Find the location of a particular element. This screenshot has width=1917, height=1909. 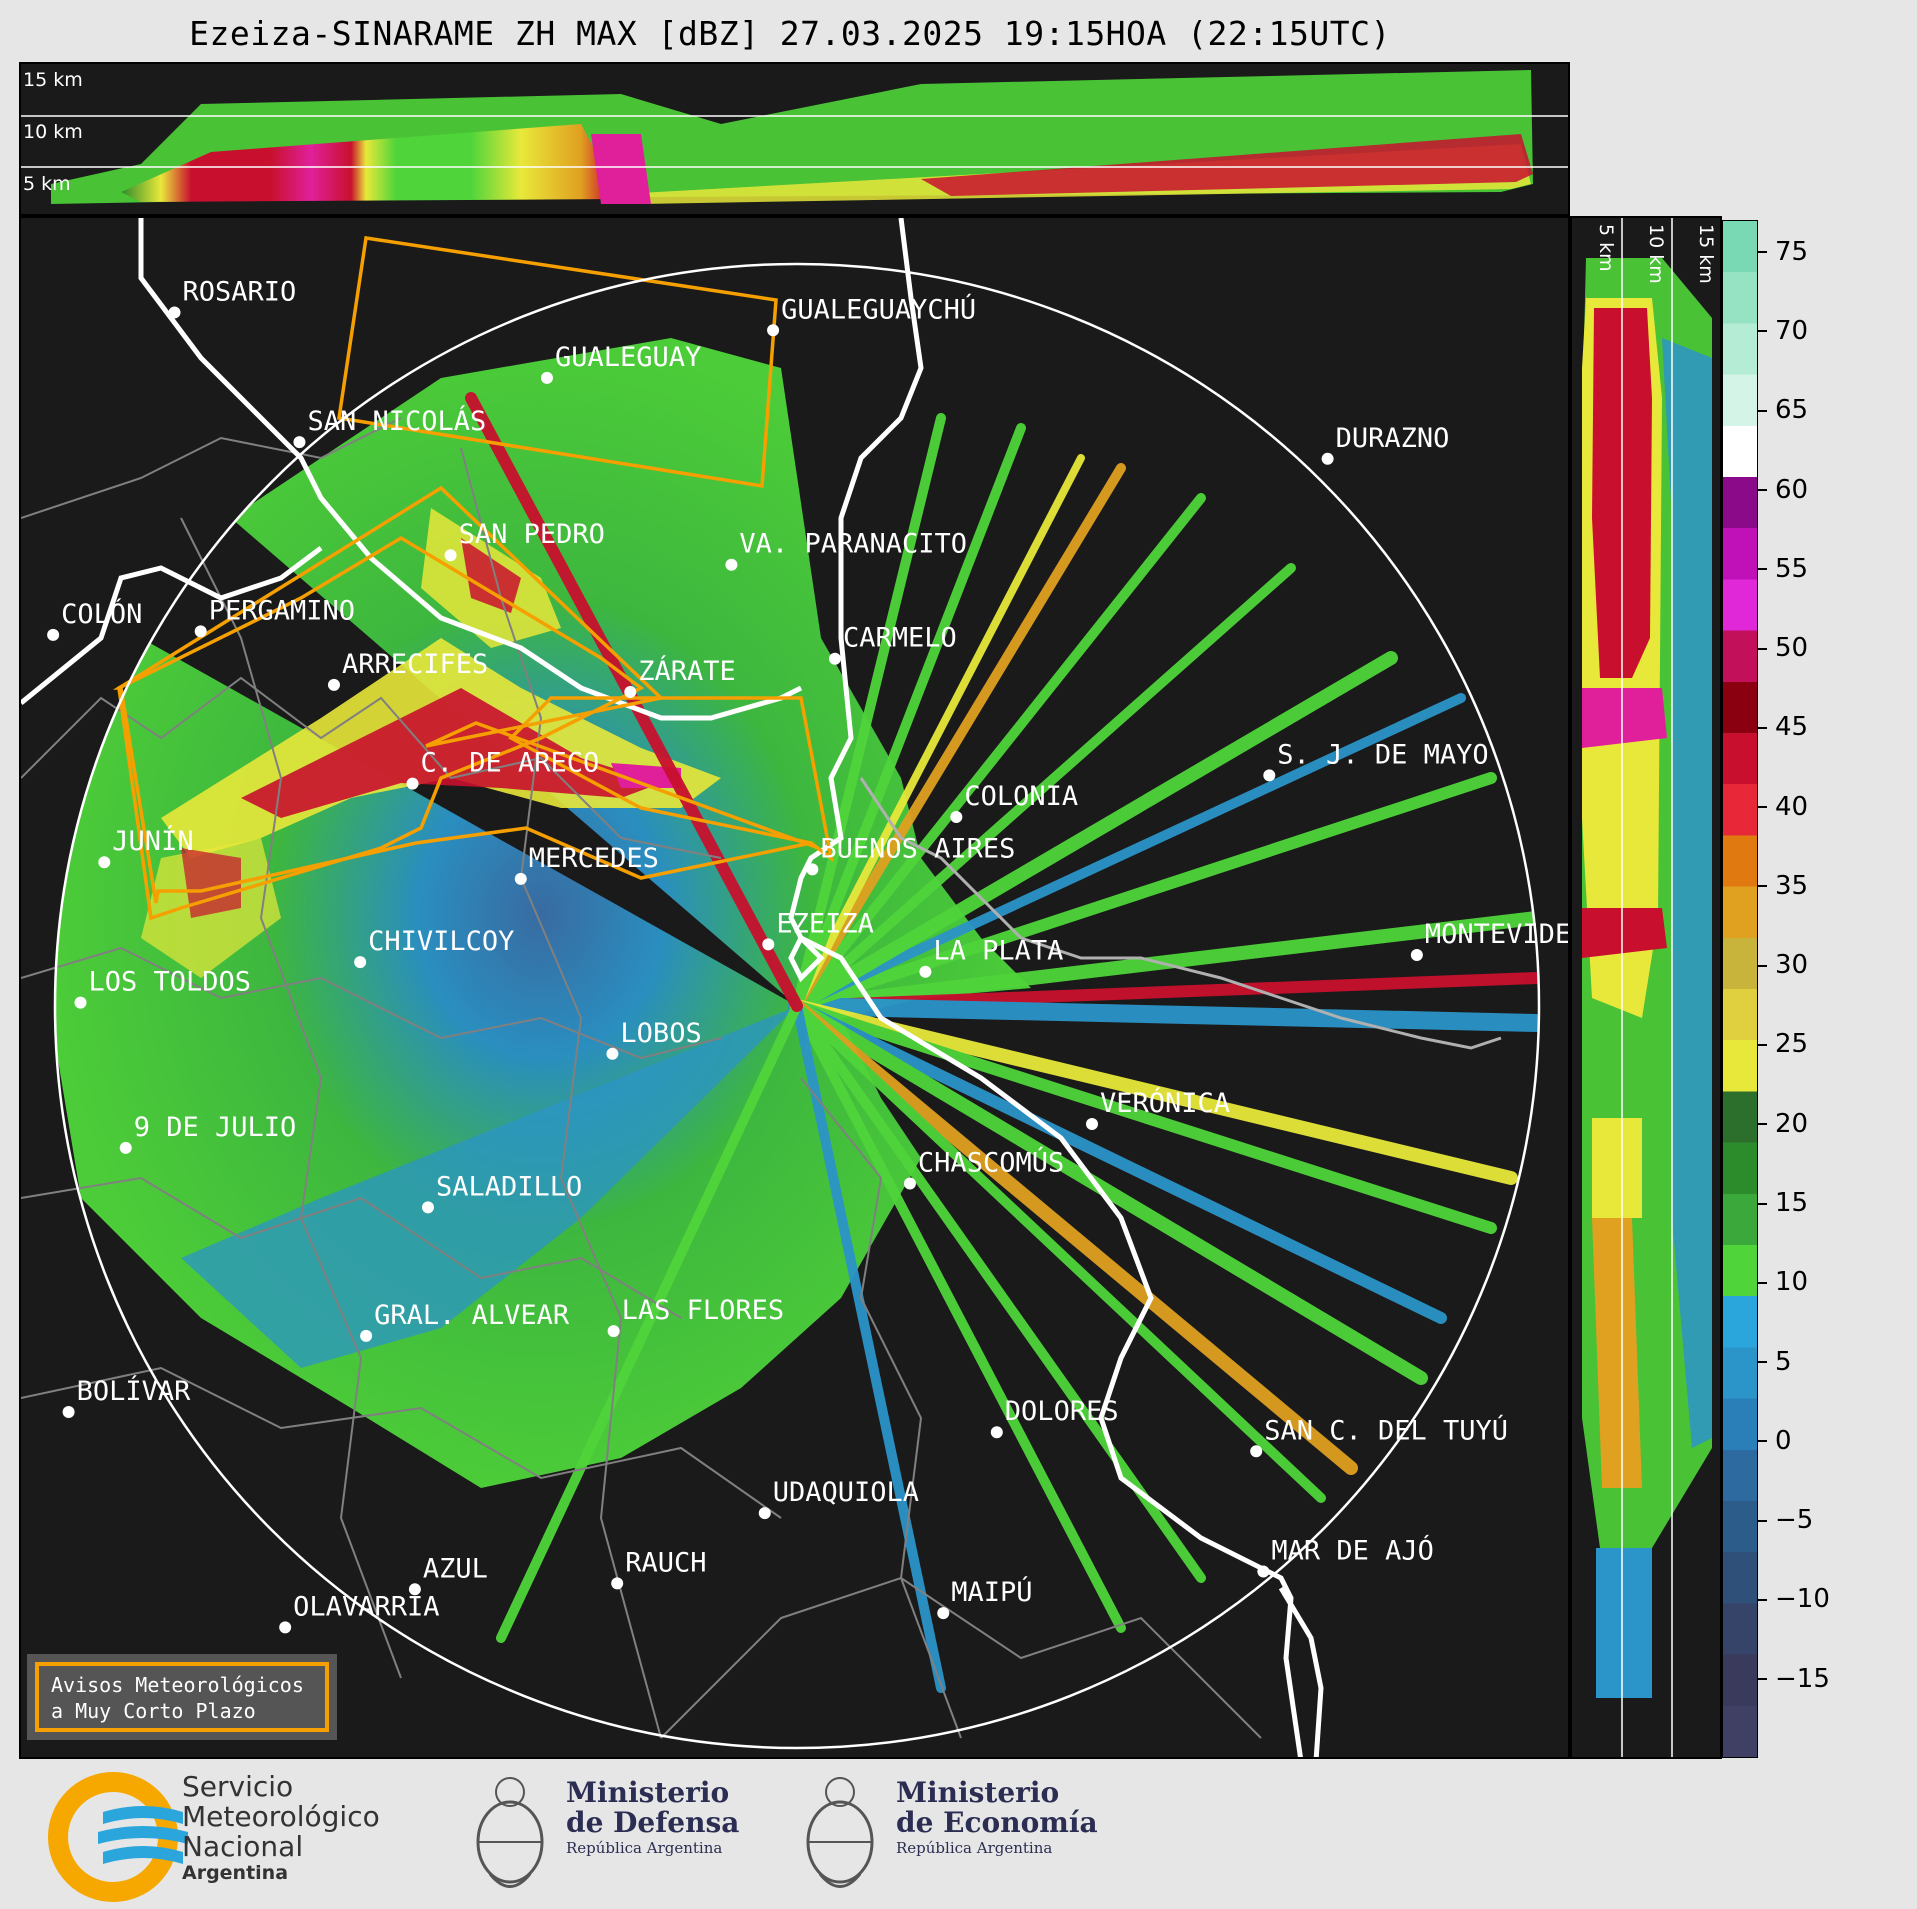

city-label: OLAVARRÍA is located at coordinates (366, 1606).